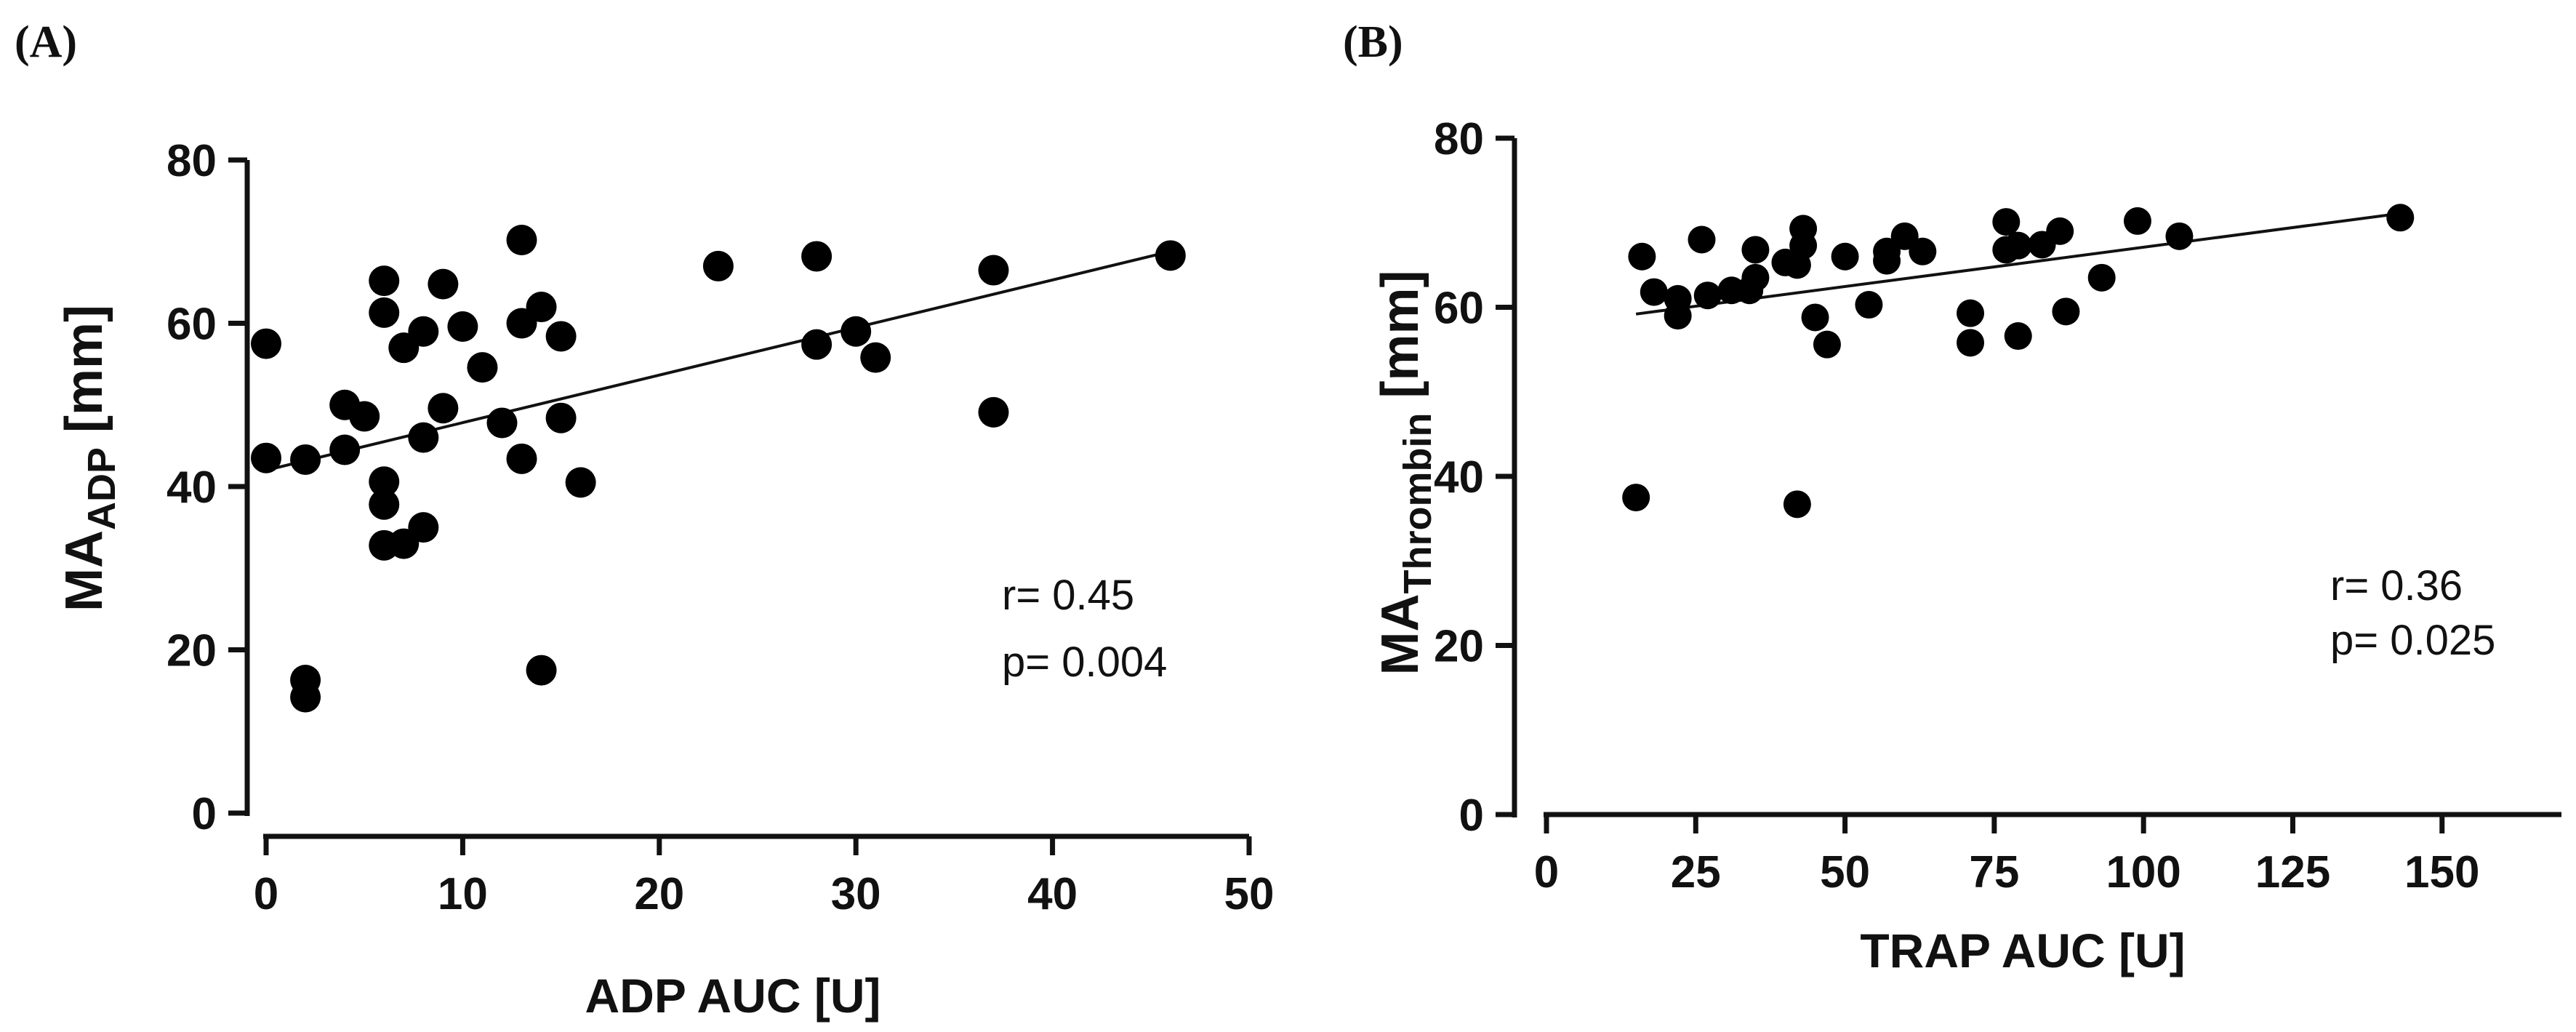 Image resolution: width=2576 pixels, height=1032 pixels. What do you see at coordinates (1459, 477) in the screenshot?
I see `panel-b-y-tick-label: 40` at bounding box center [1459, 477].